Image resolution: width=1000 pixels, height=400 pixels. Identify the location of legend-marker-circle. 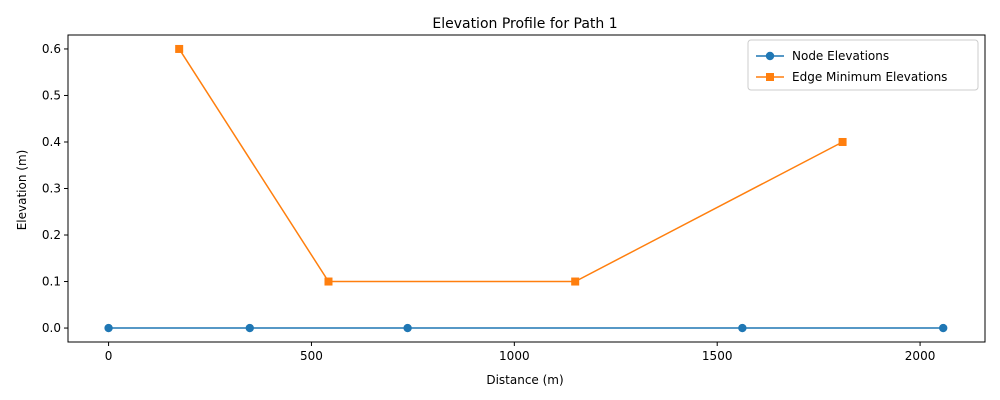
(770, 56).